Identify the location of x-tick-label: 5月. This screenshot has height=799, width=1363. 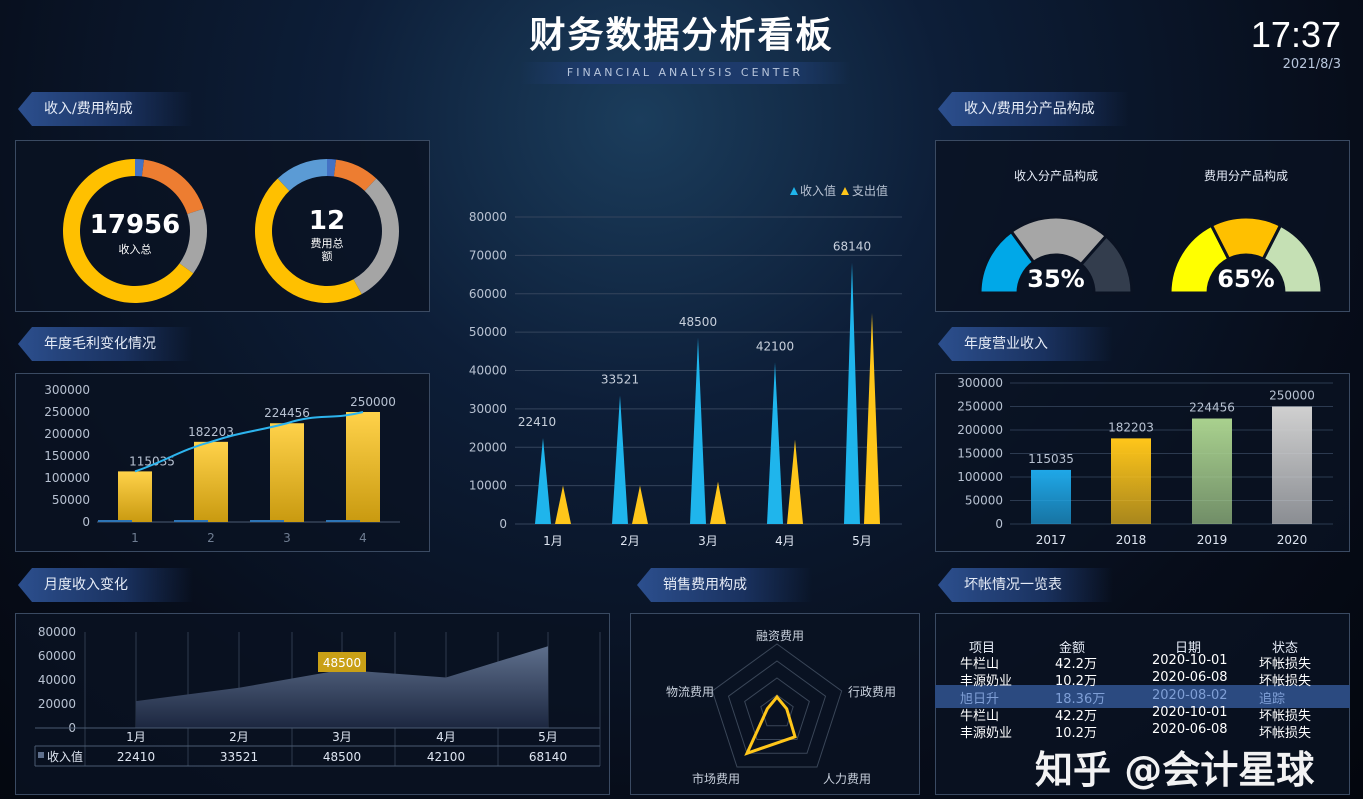
(862, 541).